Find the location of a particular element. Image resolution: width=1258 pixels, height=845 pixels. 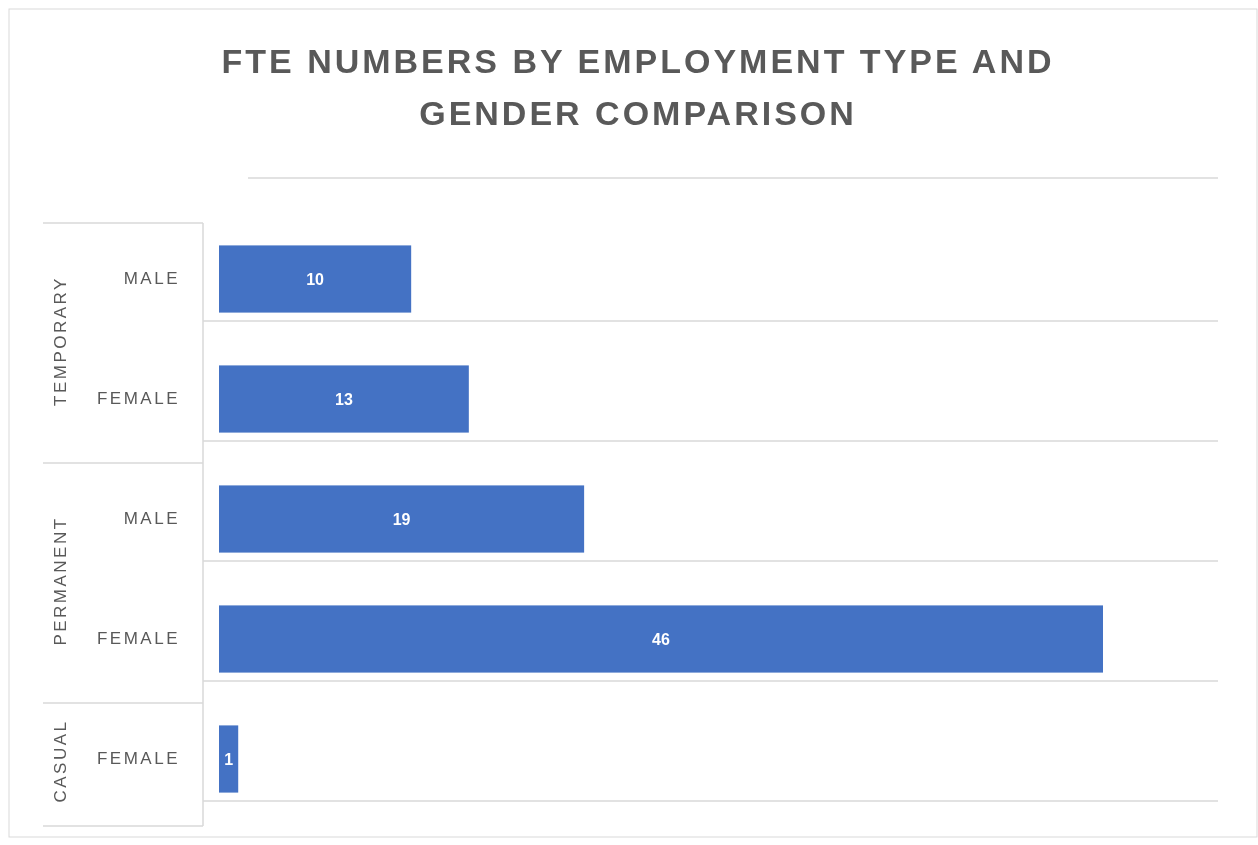

data-label: 19 is located at coordinates (401, 519).